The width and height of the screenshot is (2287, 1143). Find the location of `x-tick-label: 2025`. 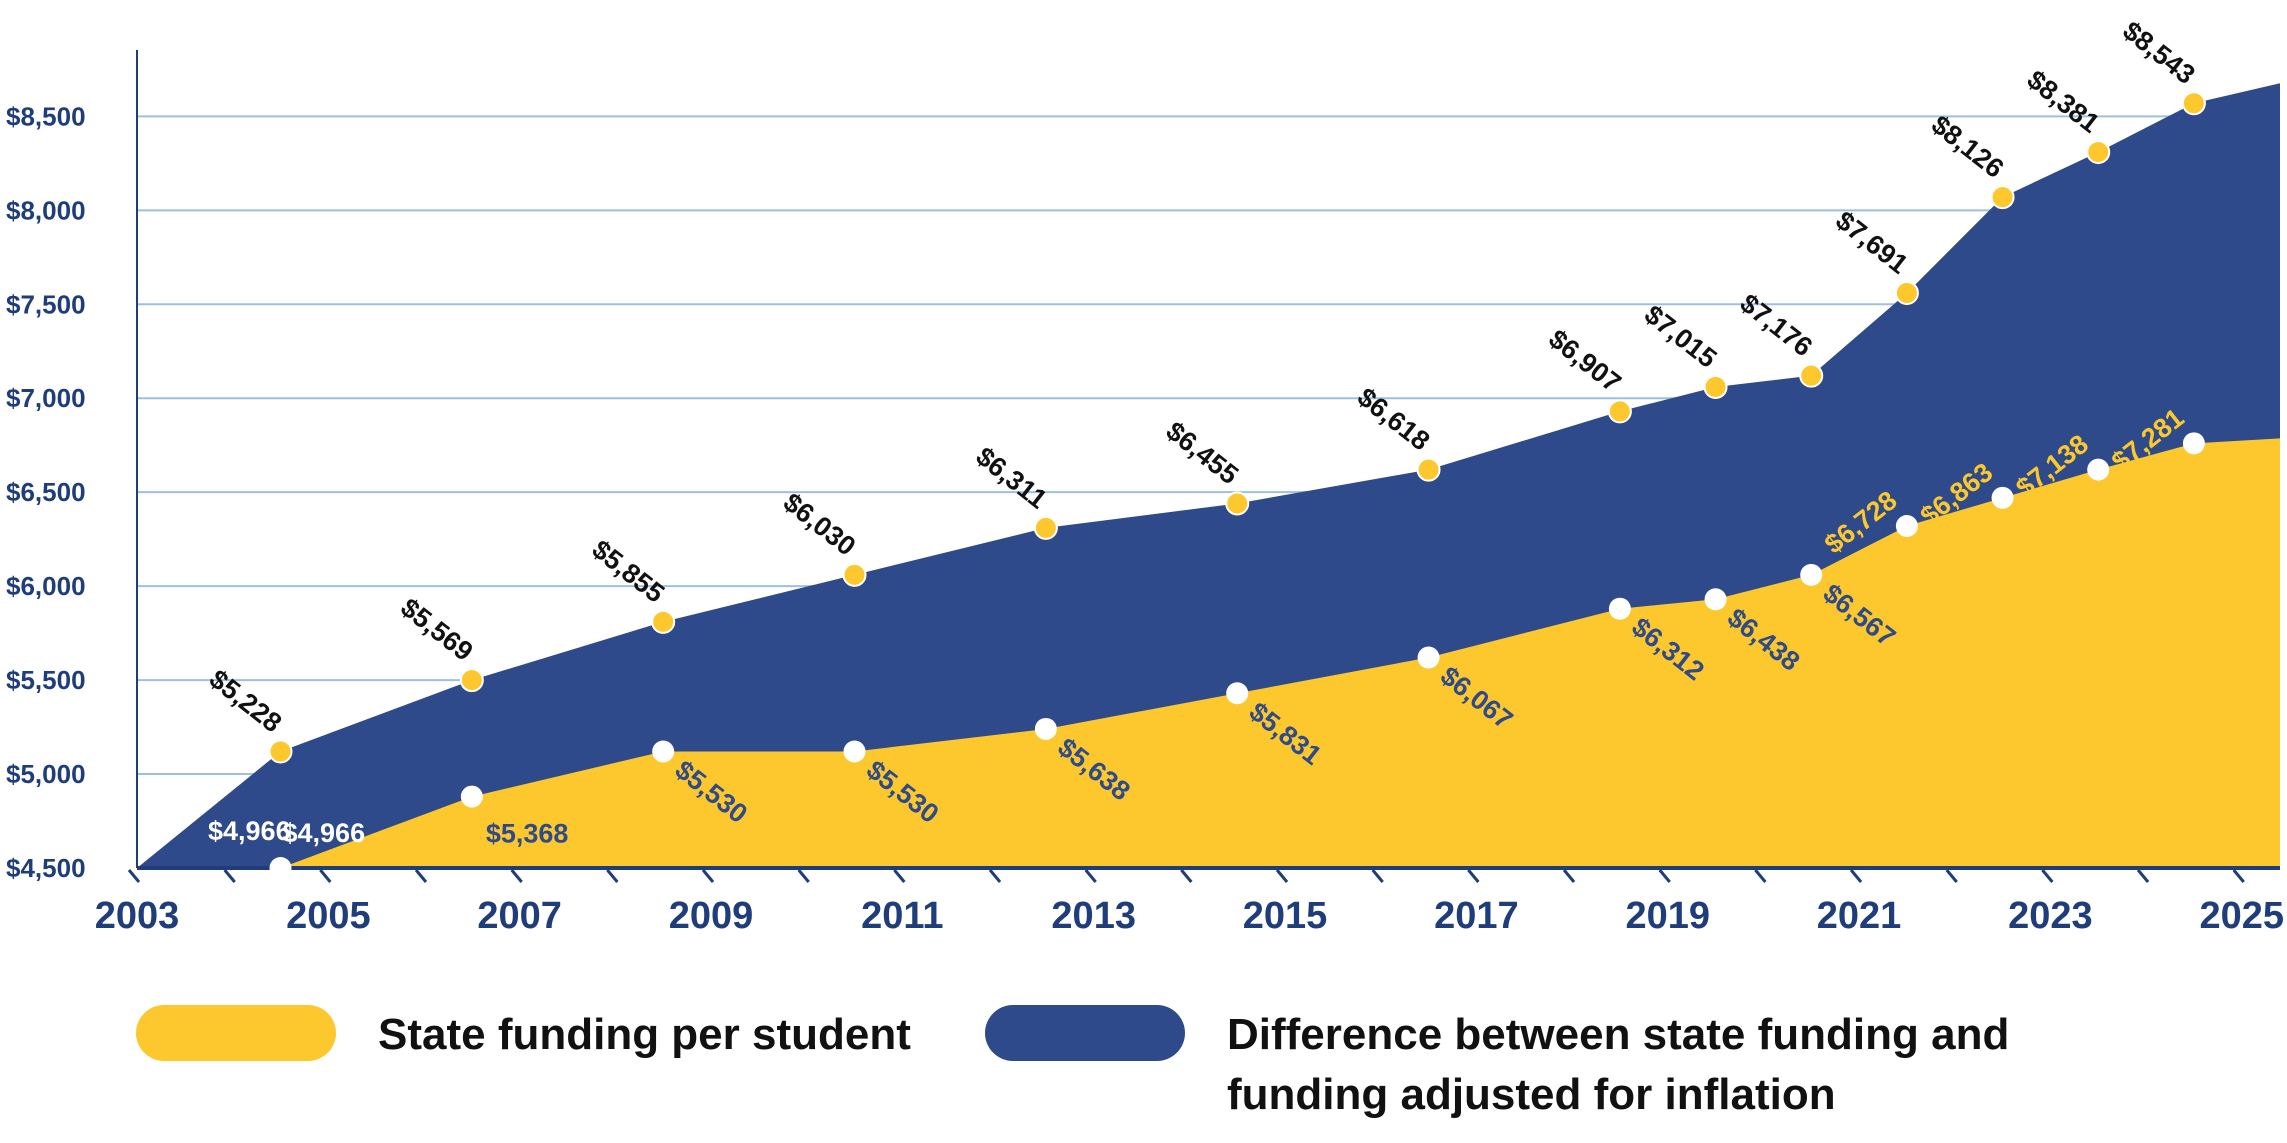

x-tick-label: 2025 is located at coordinates (2241, 916).